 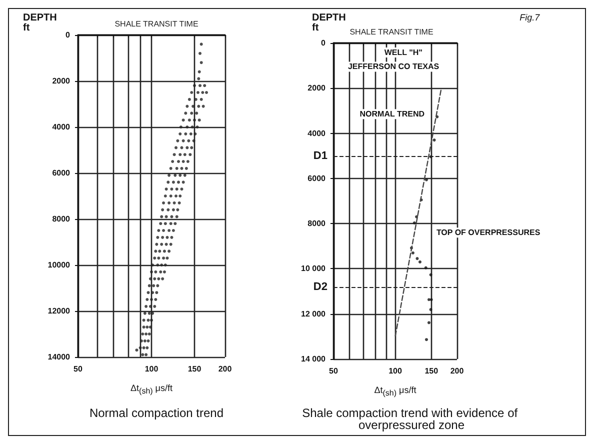 I want to click on y-tick-label: 10 000, so click(x=313, y=269).